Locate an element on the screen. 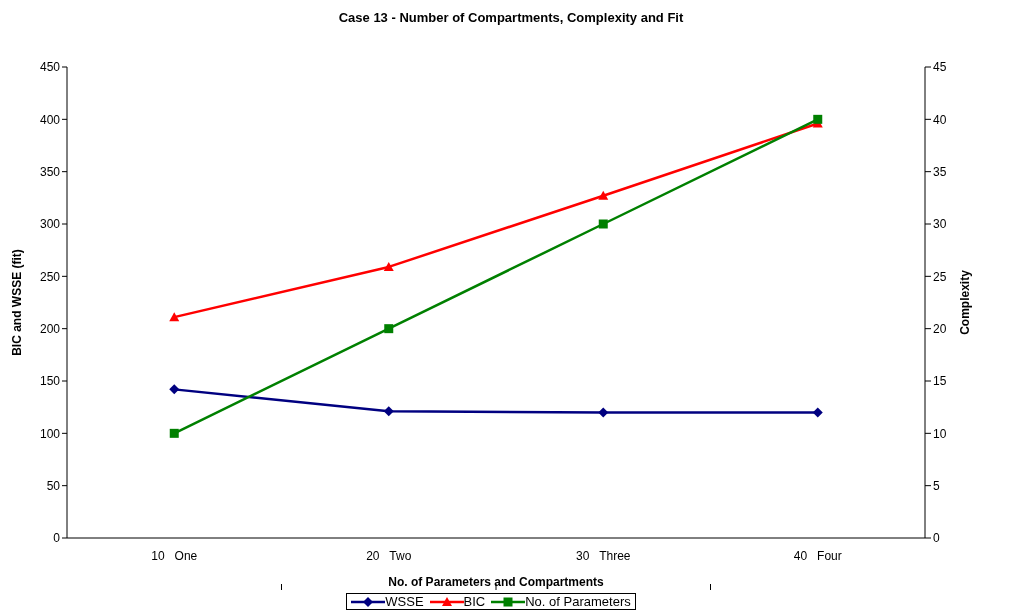  y-axis-title: BIC and WSSE (fit) is located at coordinates (17, 302).